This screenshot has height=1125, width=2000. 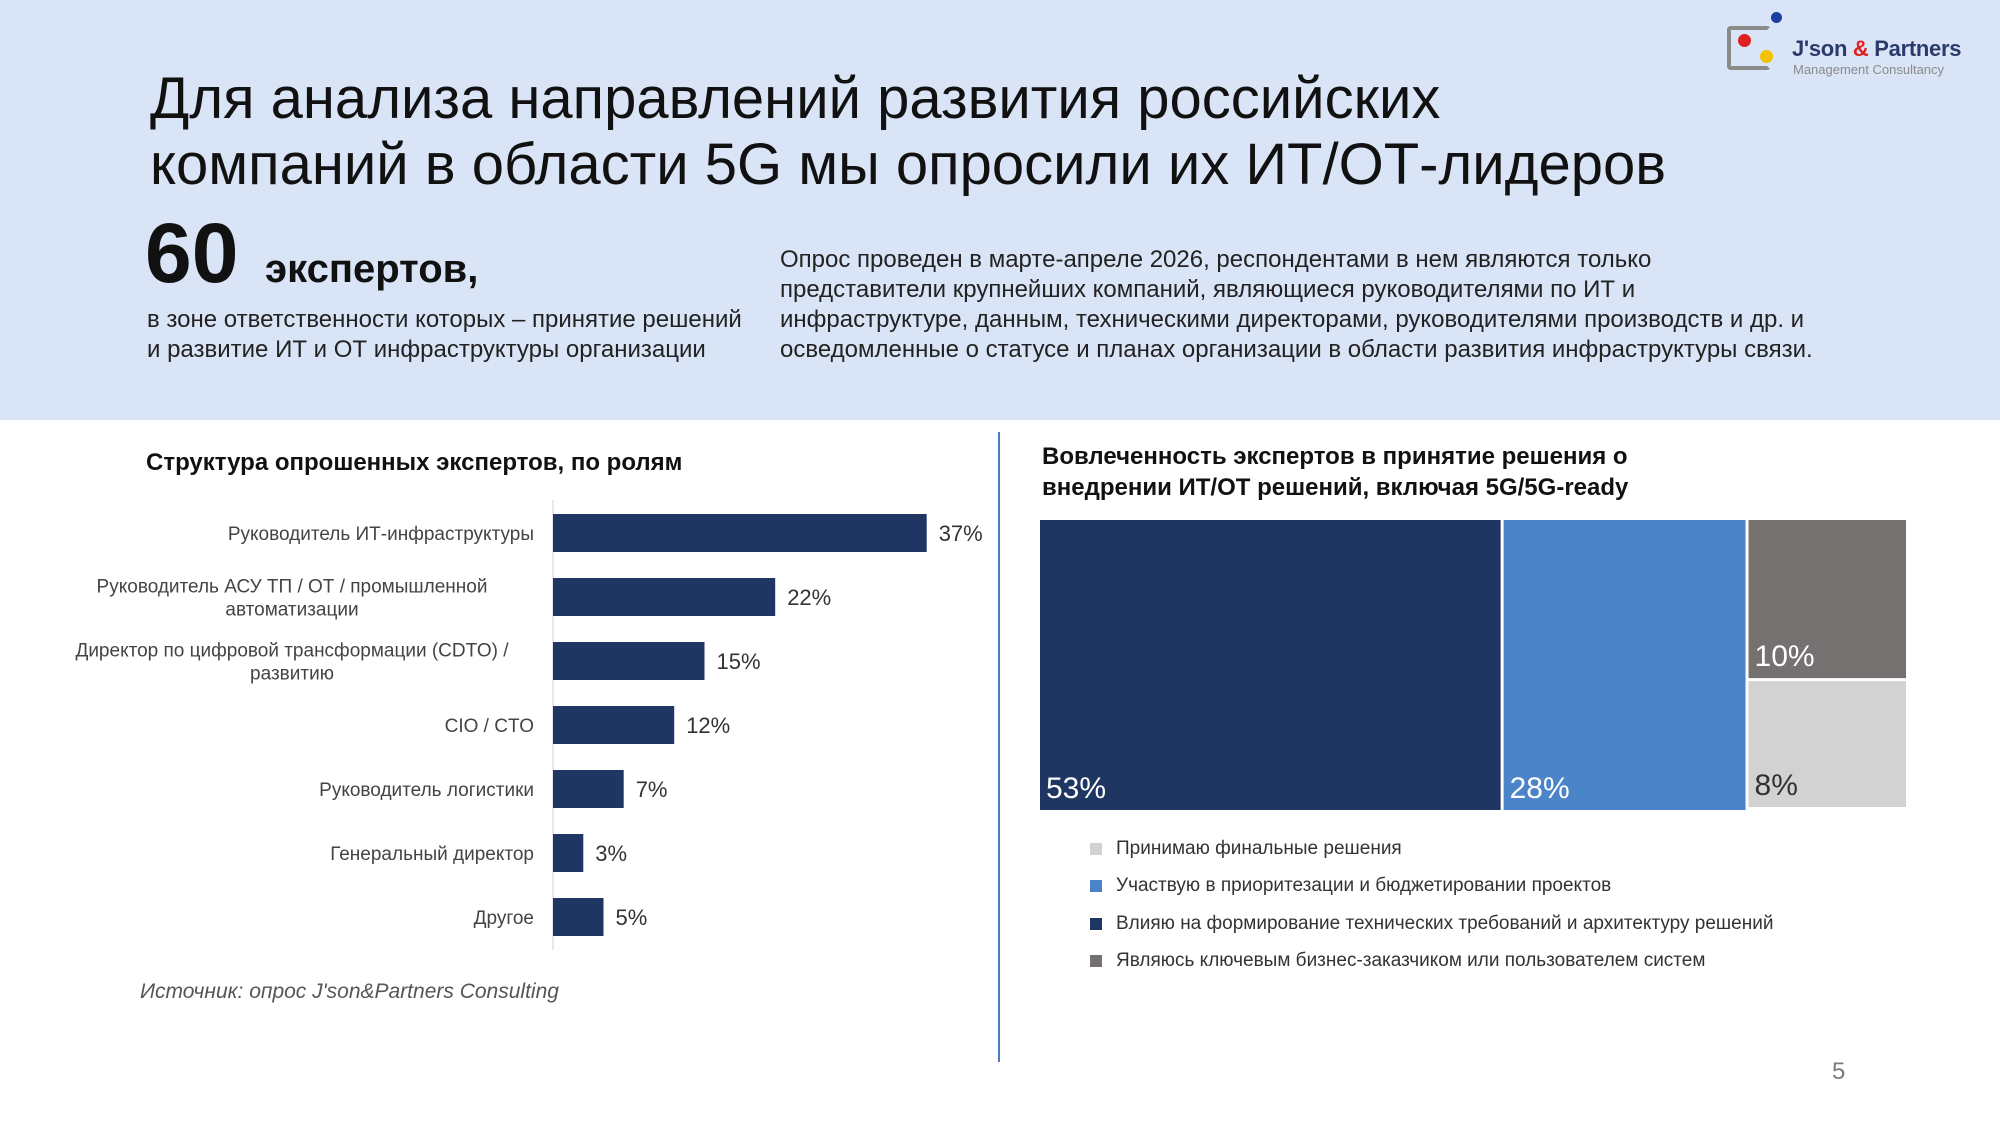 I want to click on bar-value-label-2: 15%, so click(x=739, y=661).